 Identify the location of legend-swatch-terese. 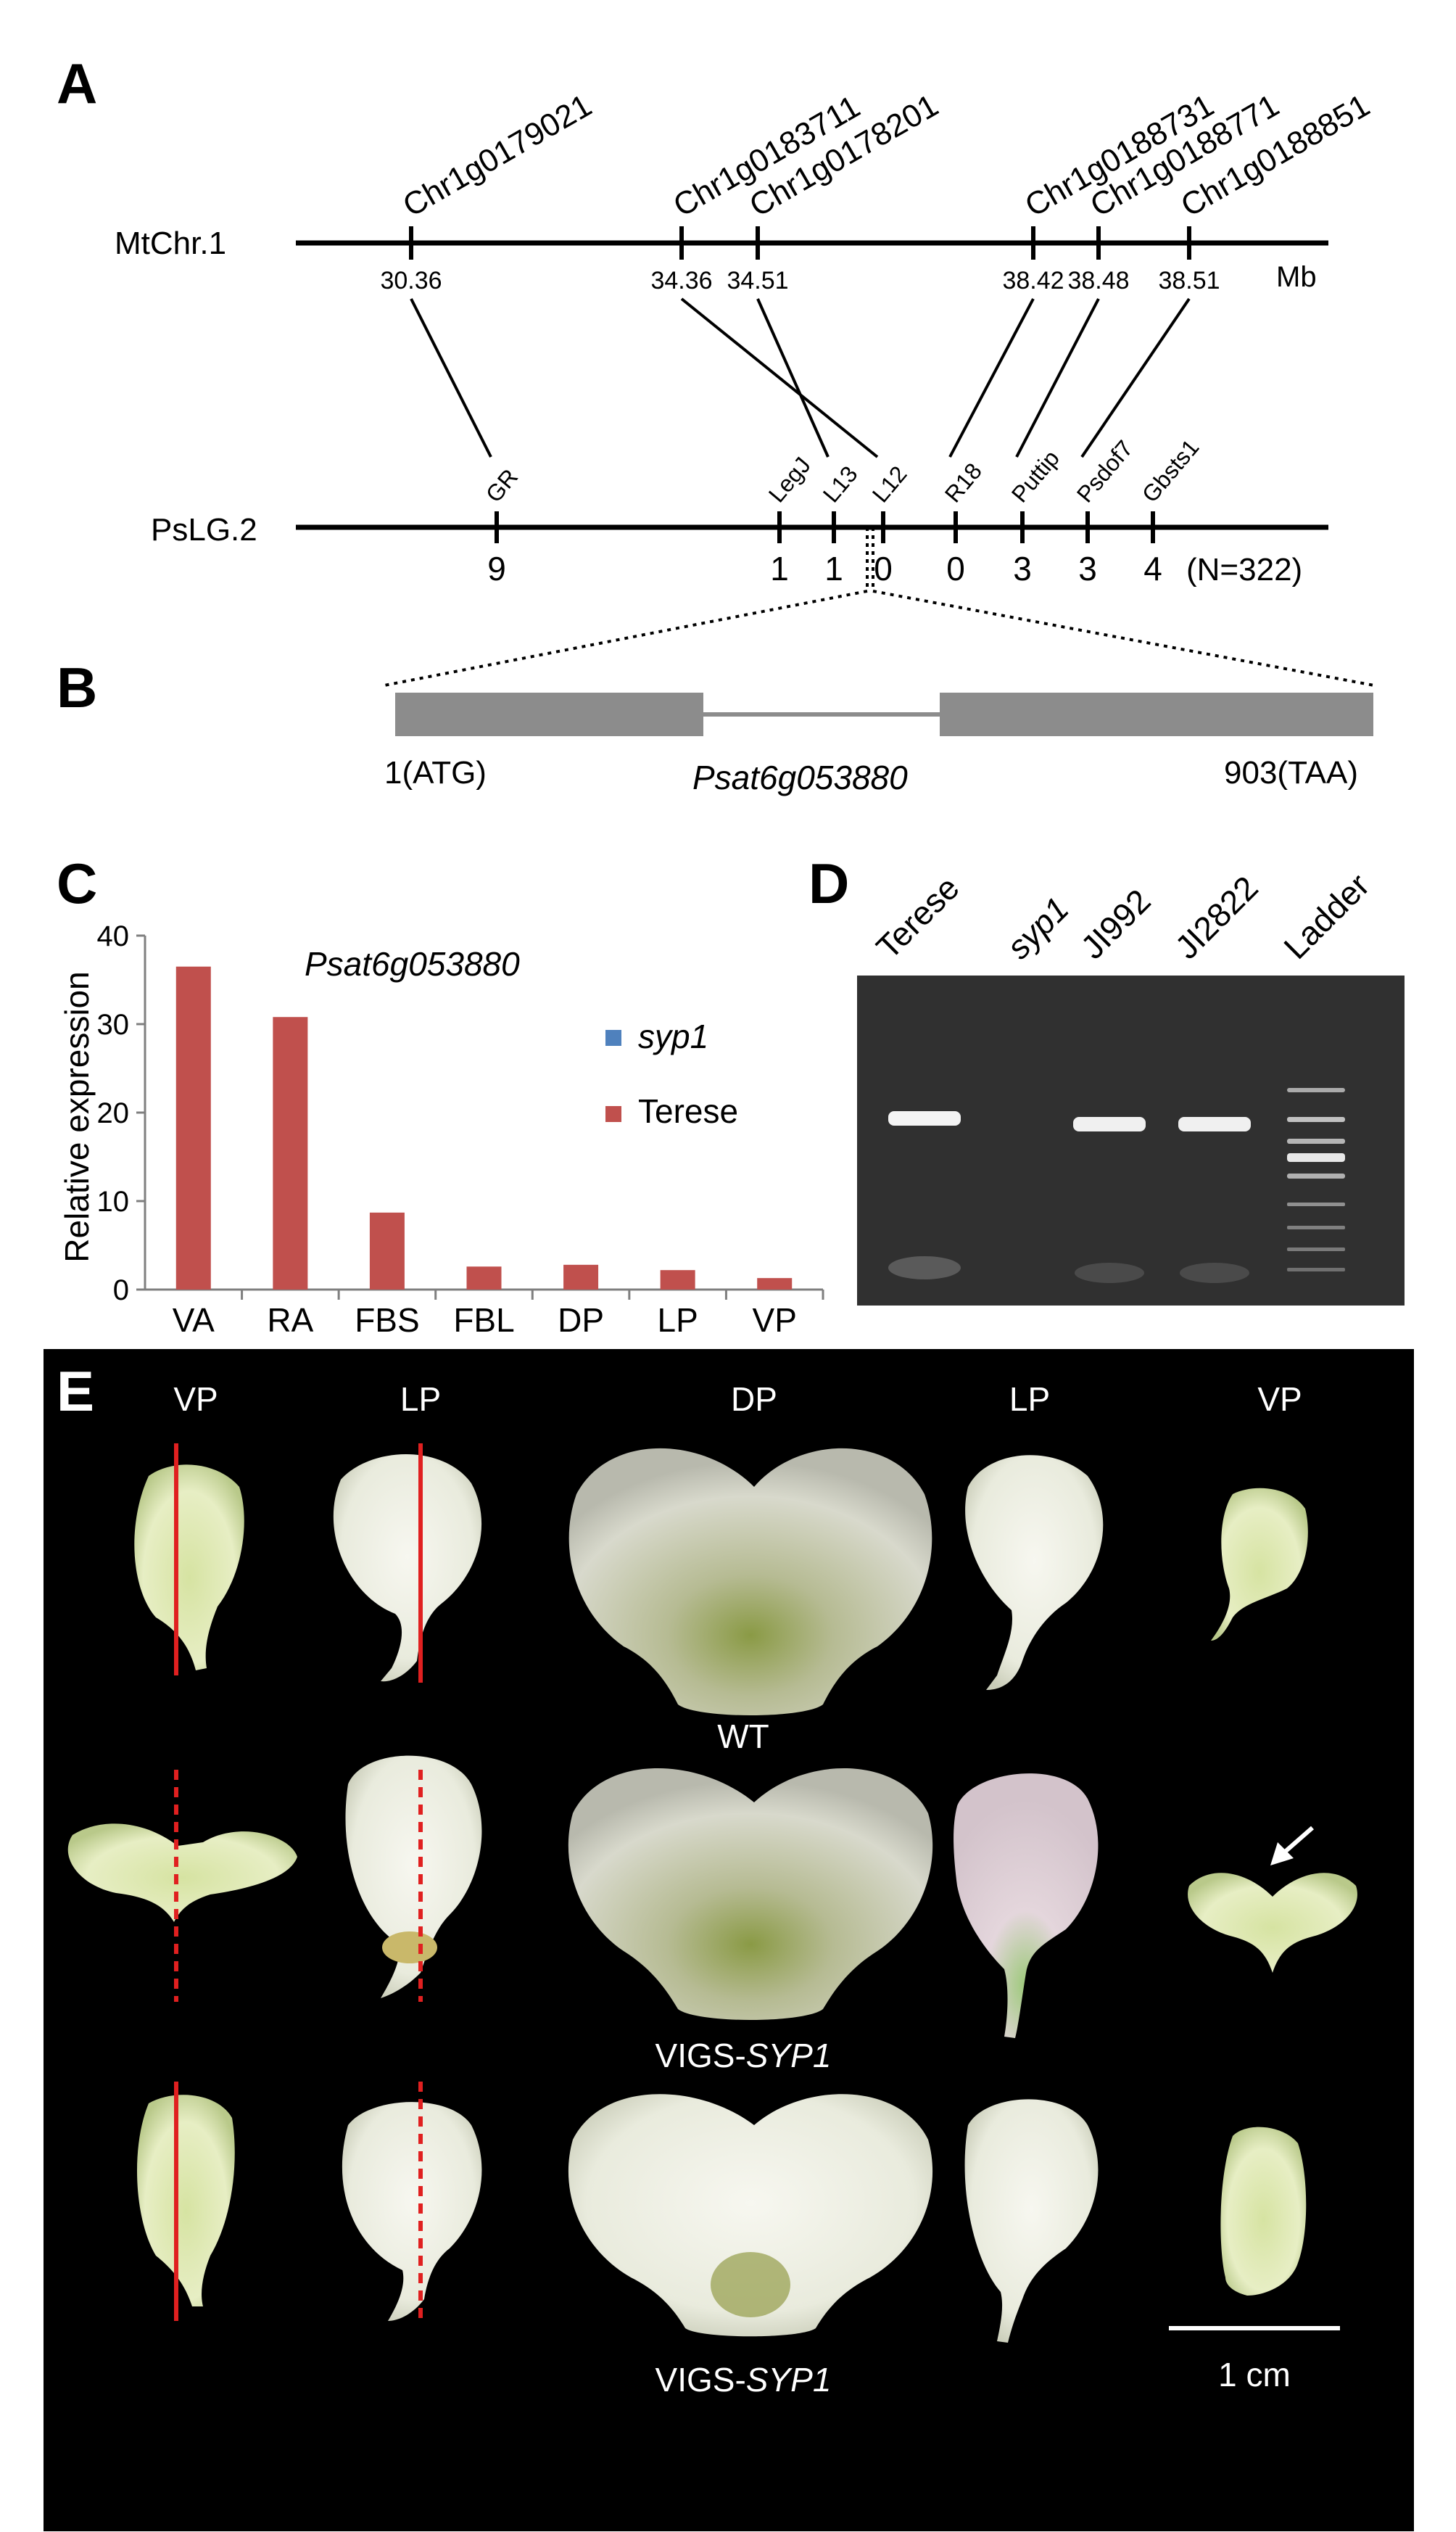
(613, 1114).